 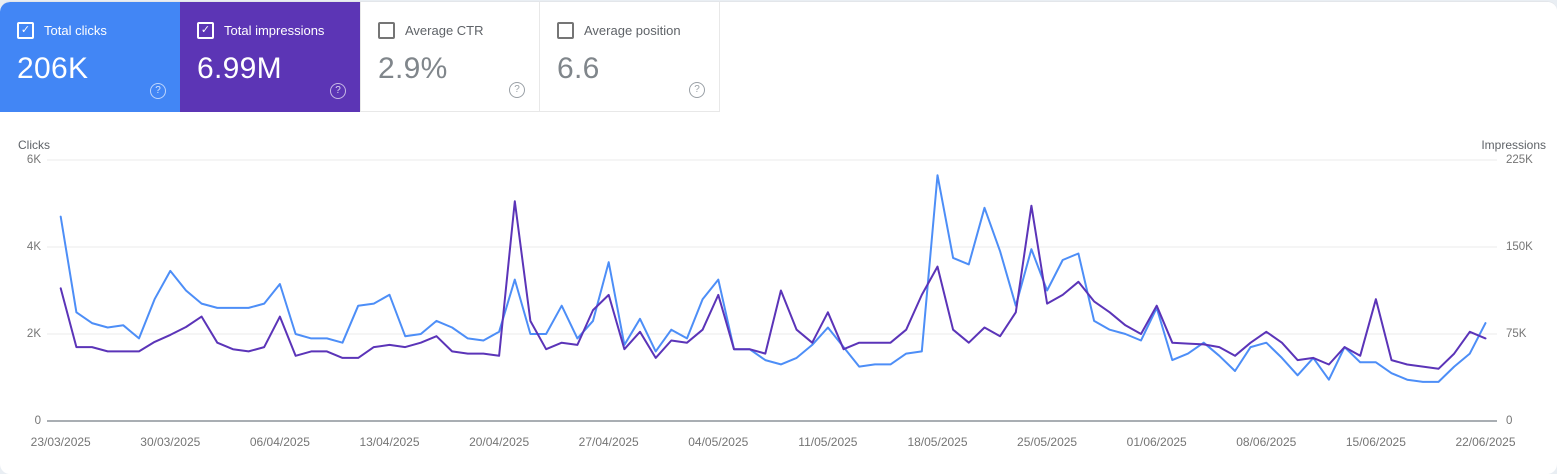 I want to click on x-axis-label: 25/05/2025, so click(x=1047, y=442).